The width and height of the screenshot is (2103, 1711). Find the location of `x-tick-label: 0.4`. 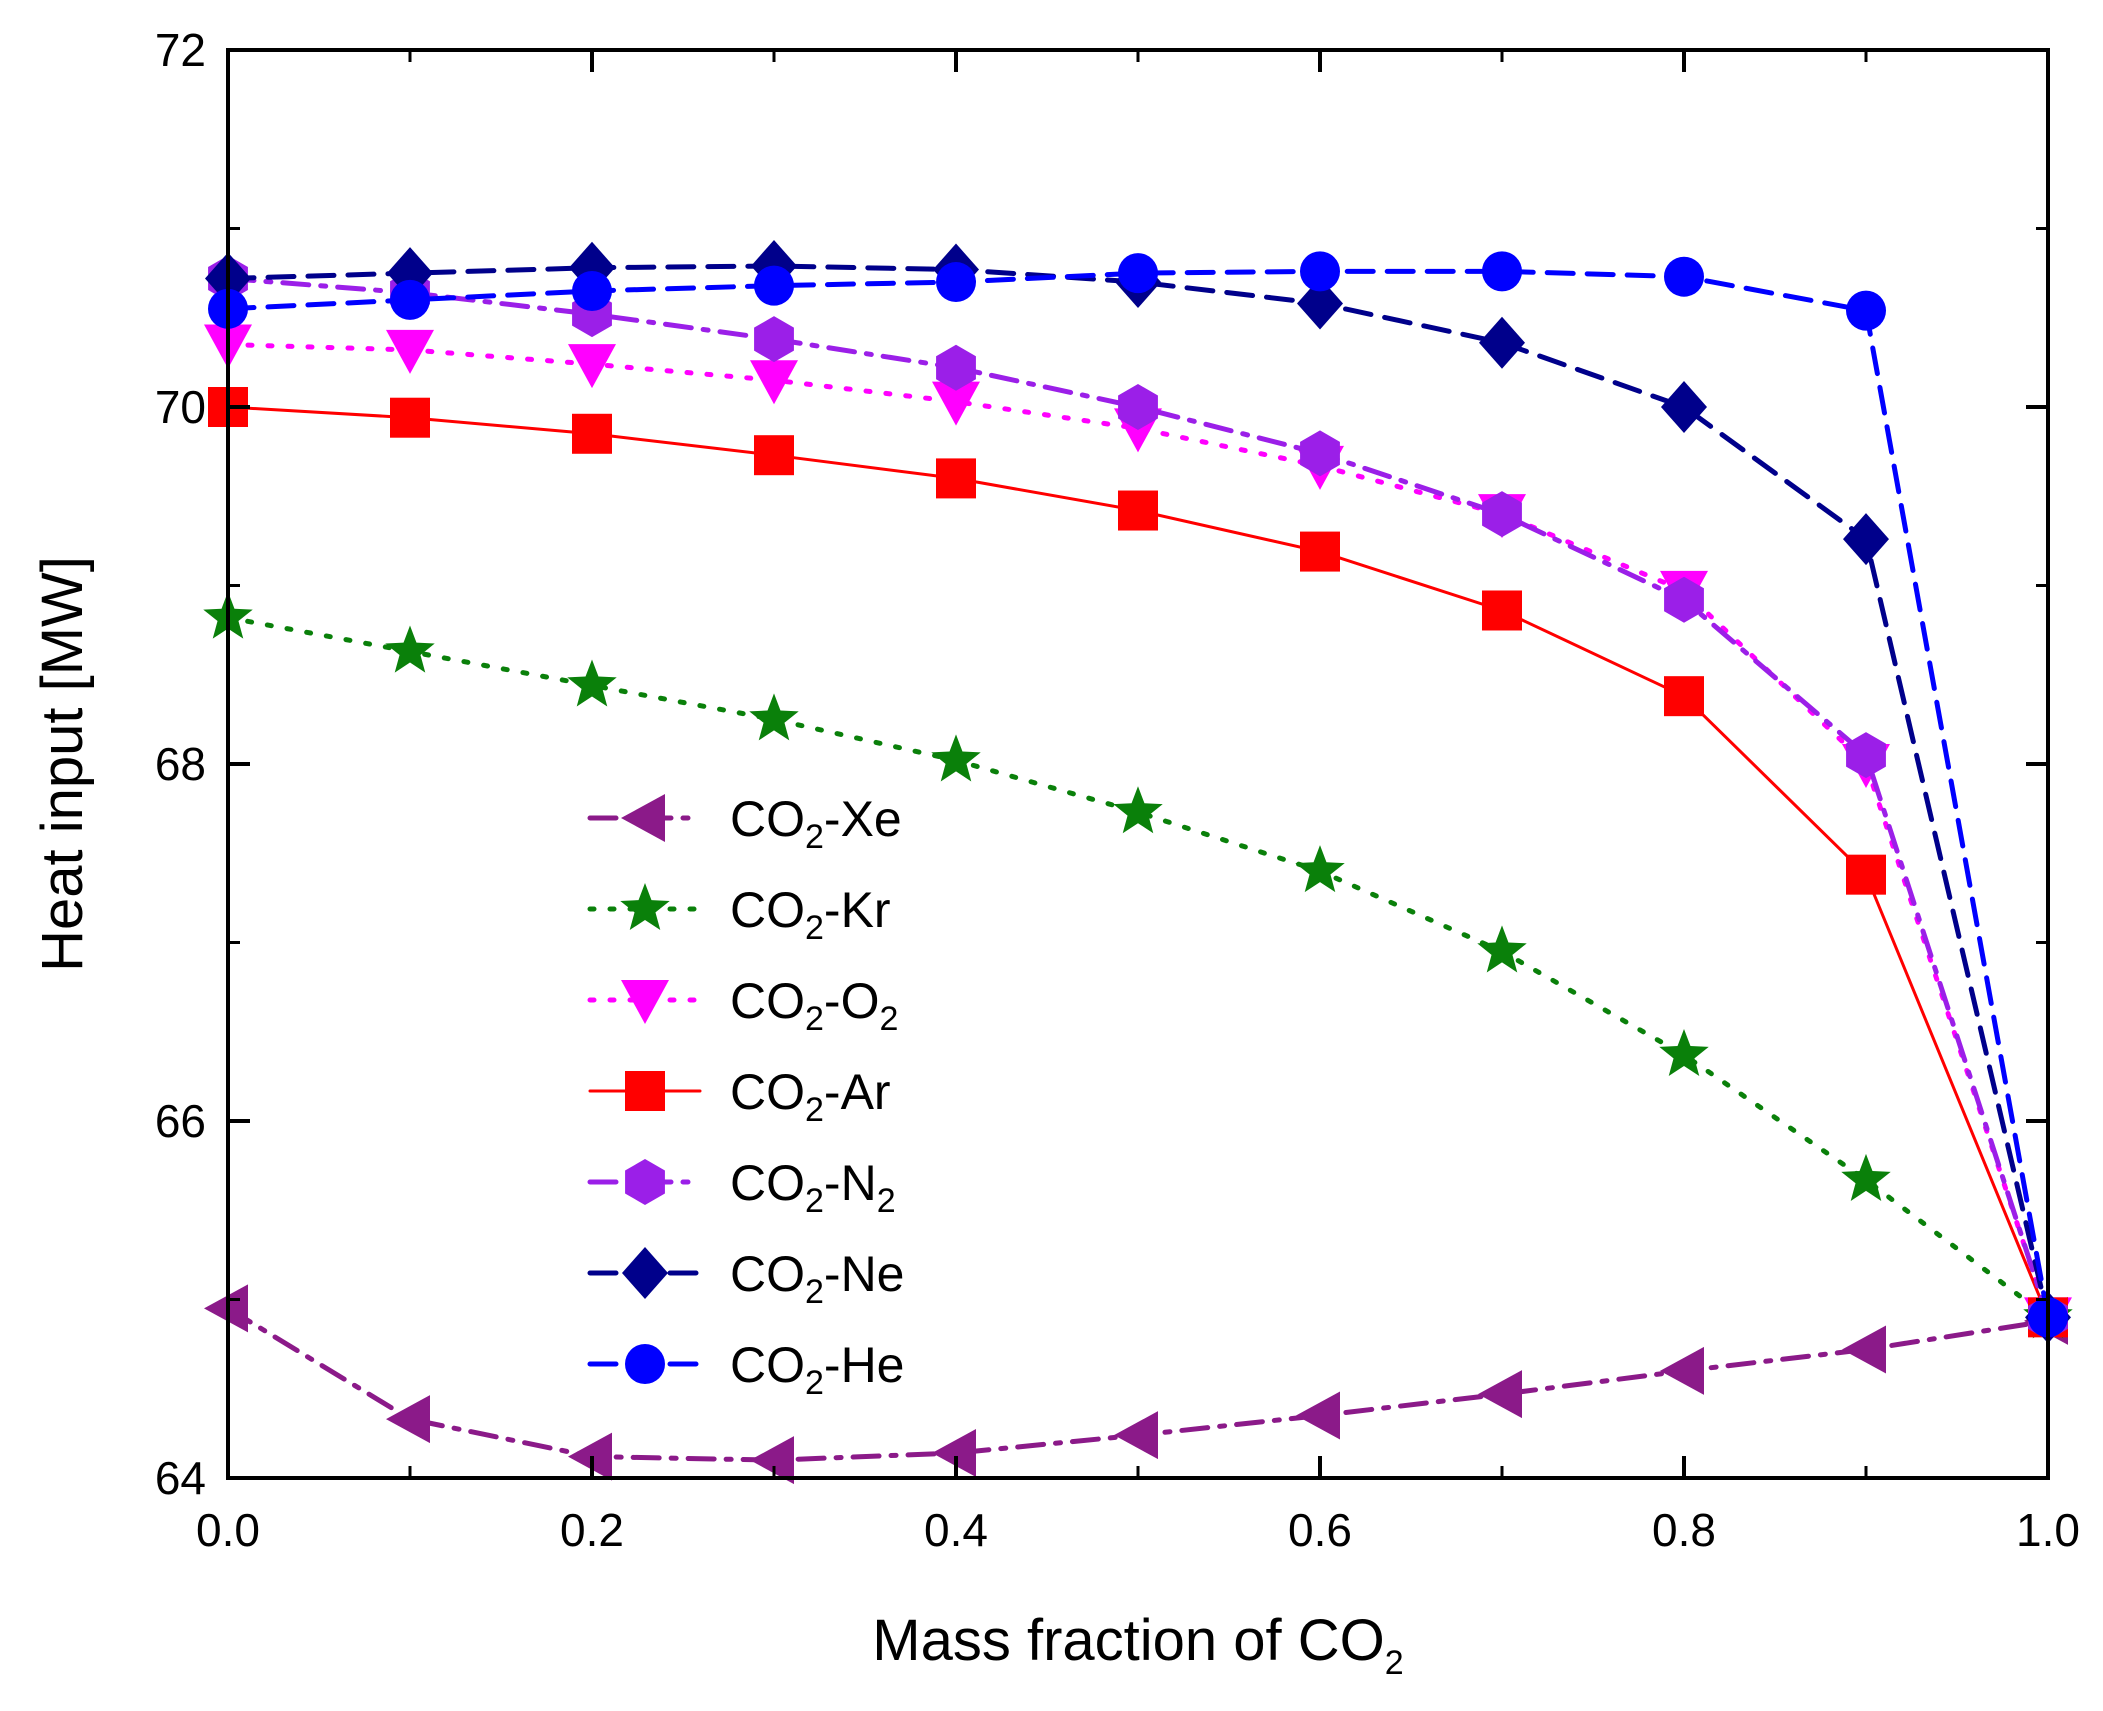

x-tick-label: 0.4 is located at coordinates (956, 1530).